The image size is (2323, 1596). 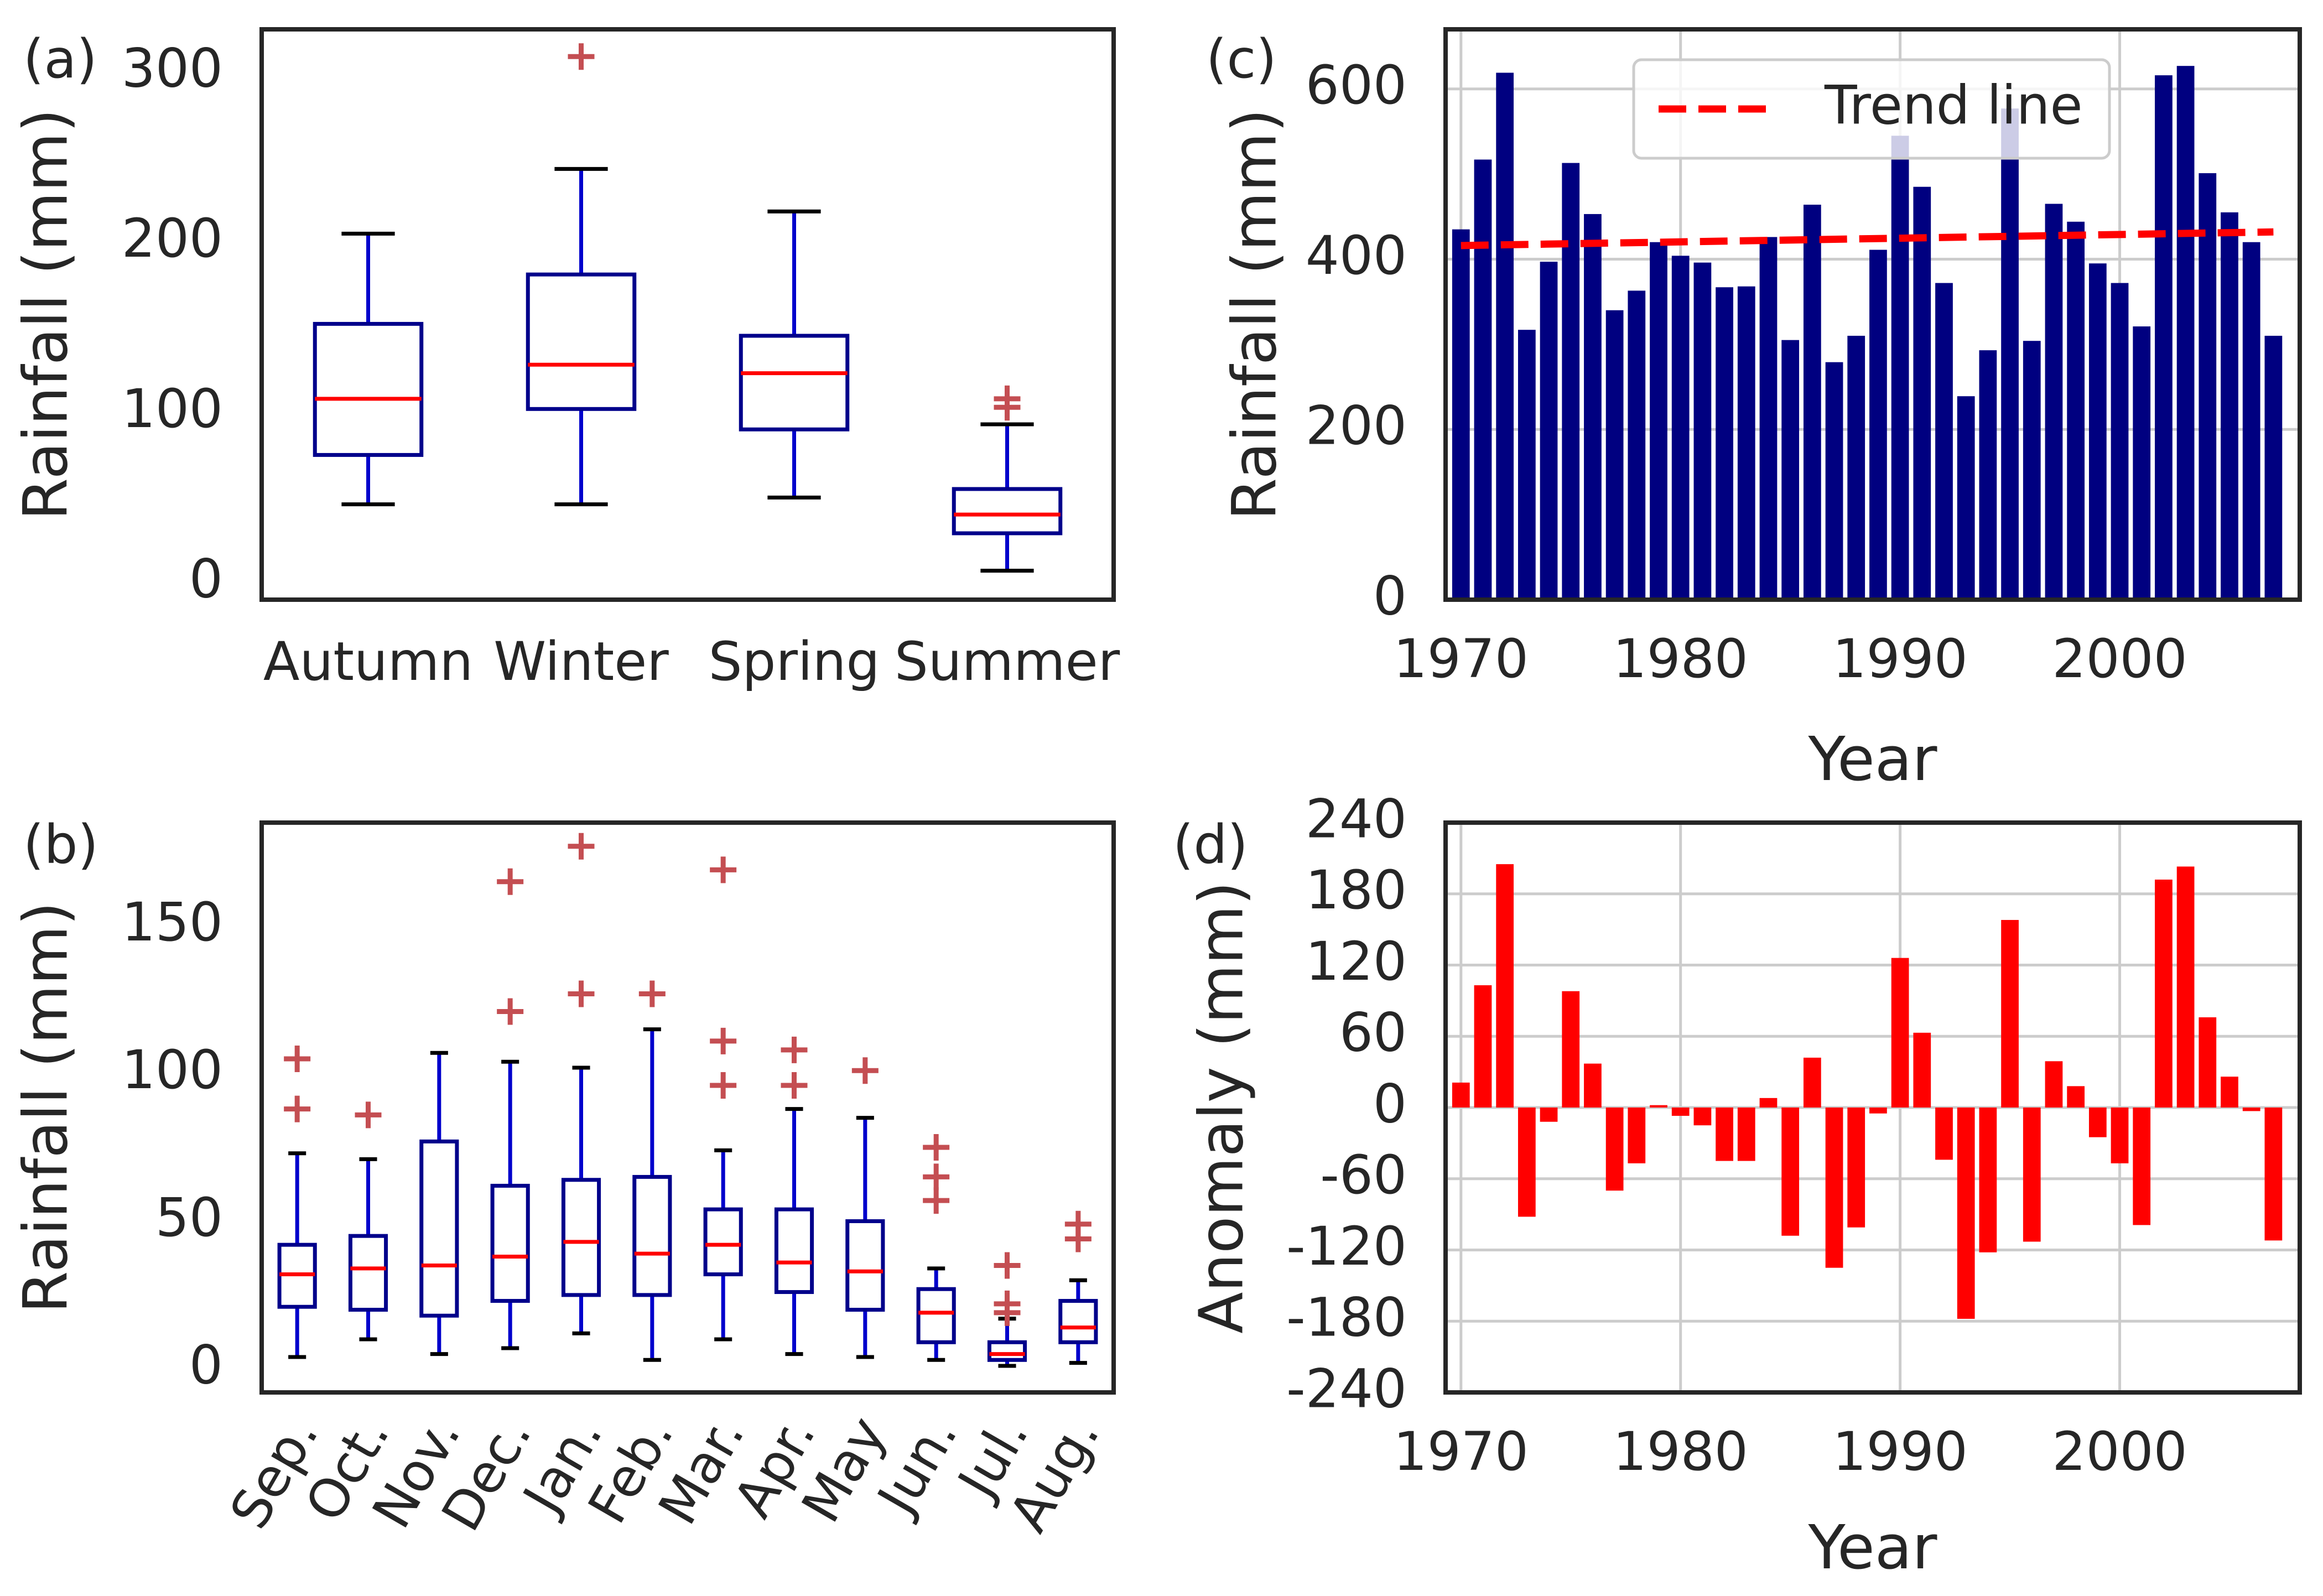 I want to click on bar-2006, so click(x=2251, y=421).